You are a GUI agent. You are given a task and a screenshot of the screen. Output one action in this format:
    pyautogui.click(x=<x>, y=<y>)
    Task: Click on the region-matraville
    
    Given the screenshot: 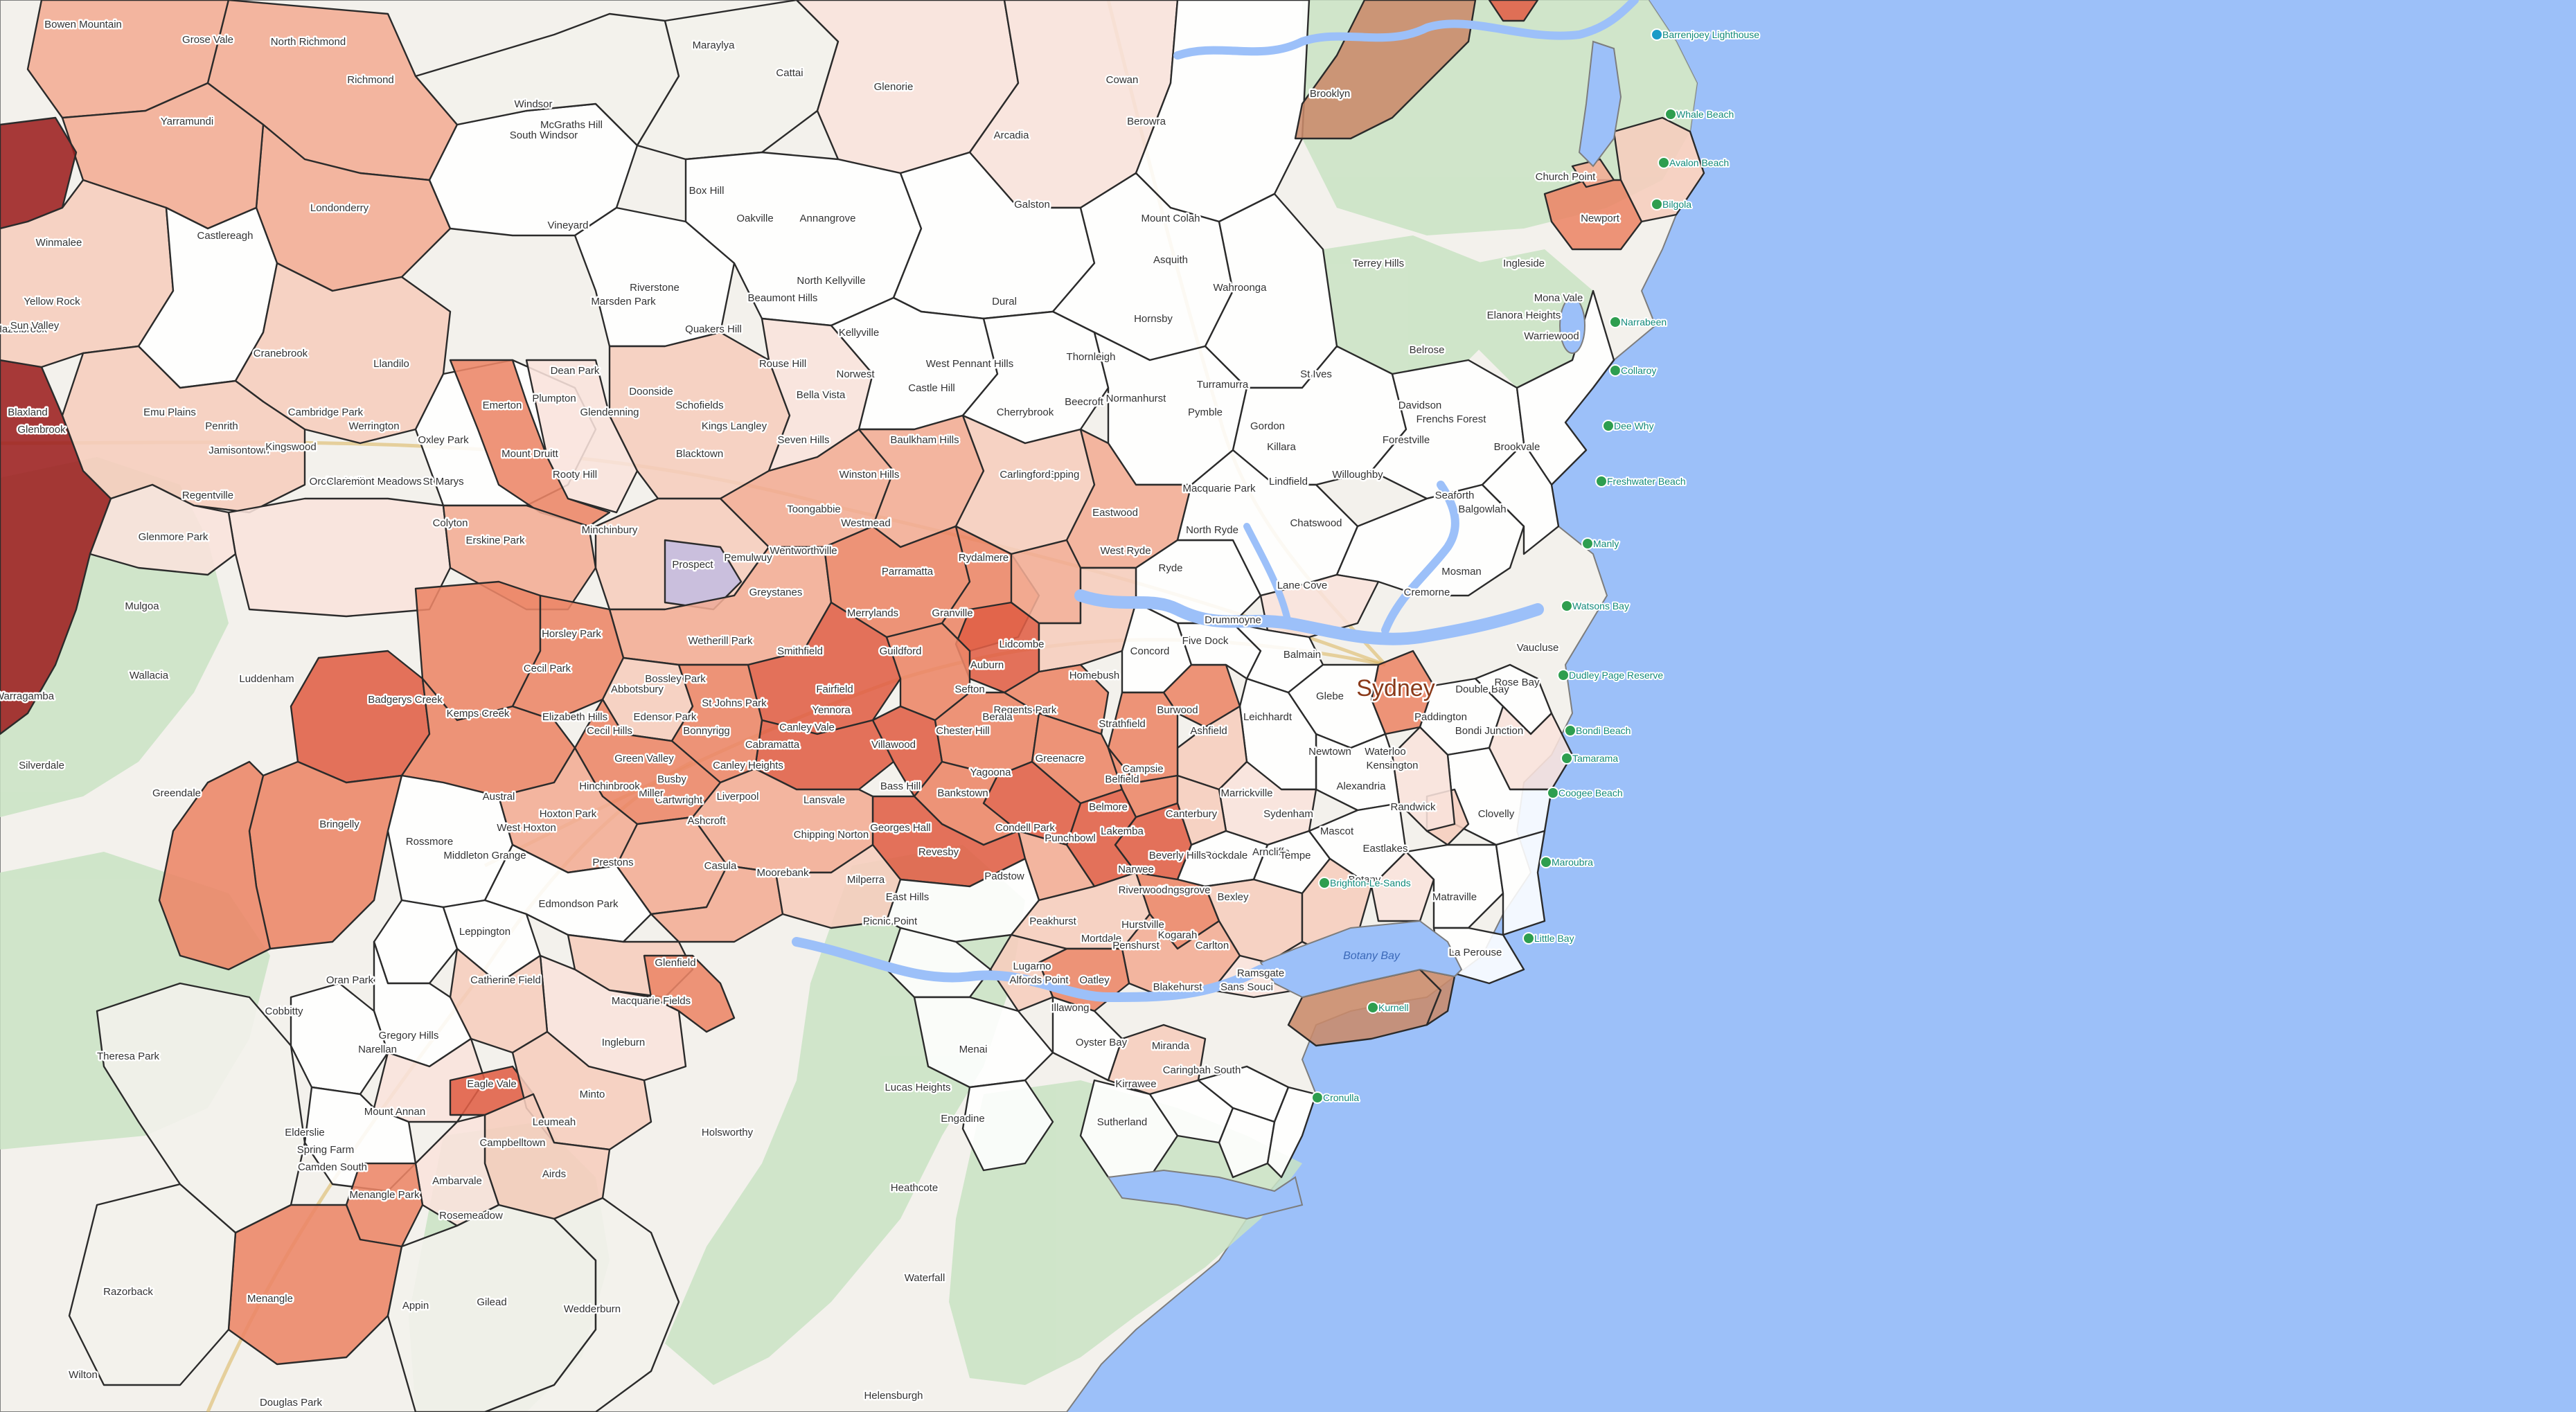 What is the action you would take?
    pyautogui.click(x=1454, y=886)
    